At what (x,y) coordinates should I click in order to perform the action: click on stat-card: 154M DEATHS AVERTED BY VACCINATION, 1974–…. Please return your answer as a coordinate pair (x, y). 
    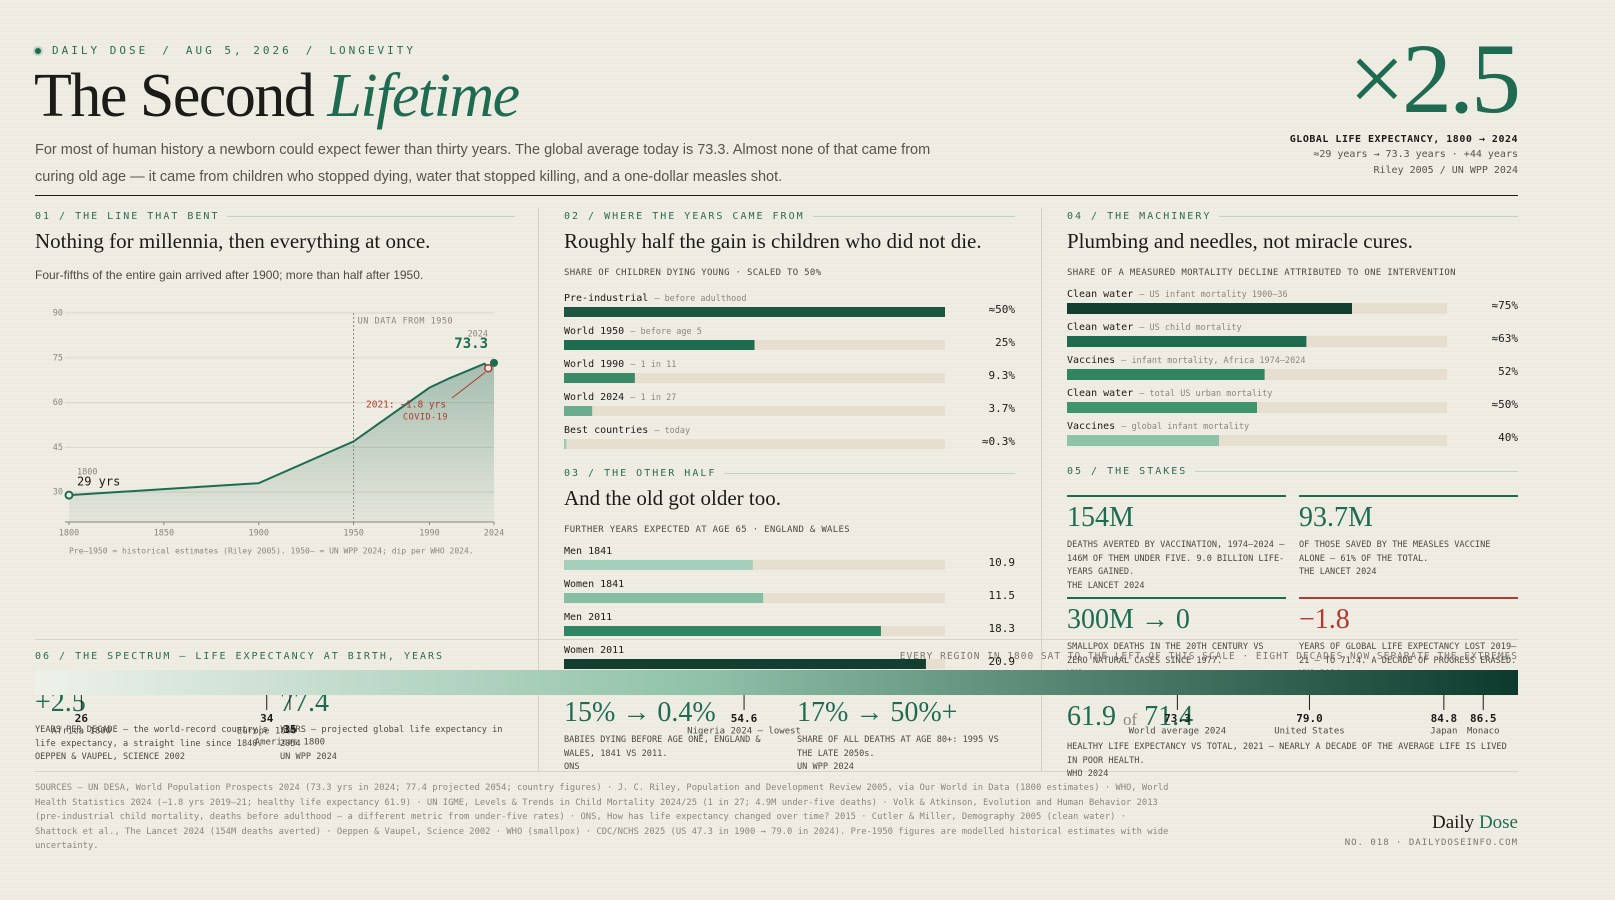
    Looking at the image, I should click on (1176, 544).